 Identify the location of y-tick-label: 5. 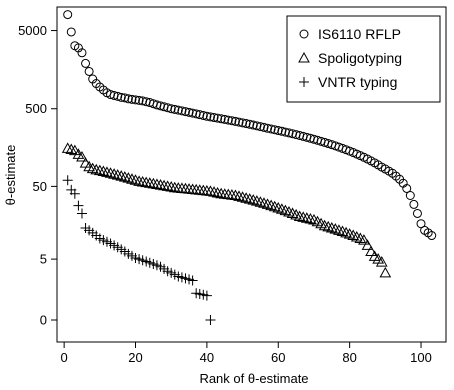
(43, 259).